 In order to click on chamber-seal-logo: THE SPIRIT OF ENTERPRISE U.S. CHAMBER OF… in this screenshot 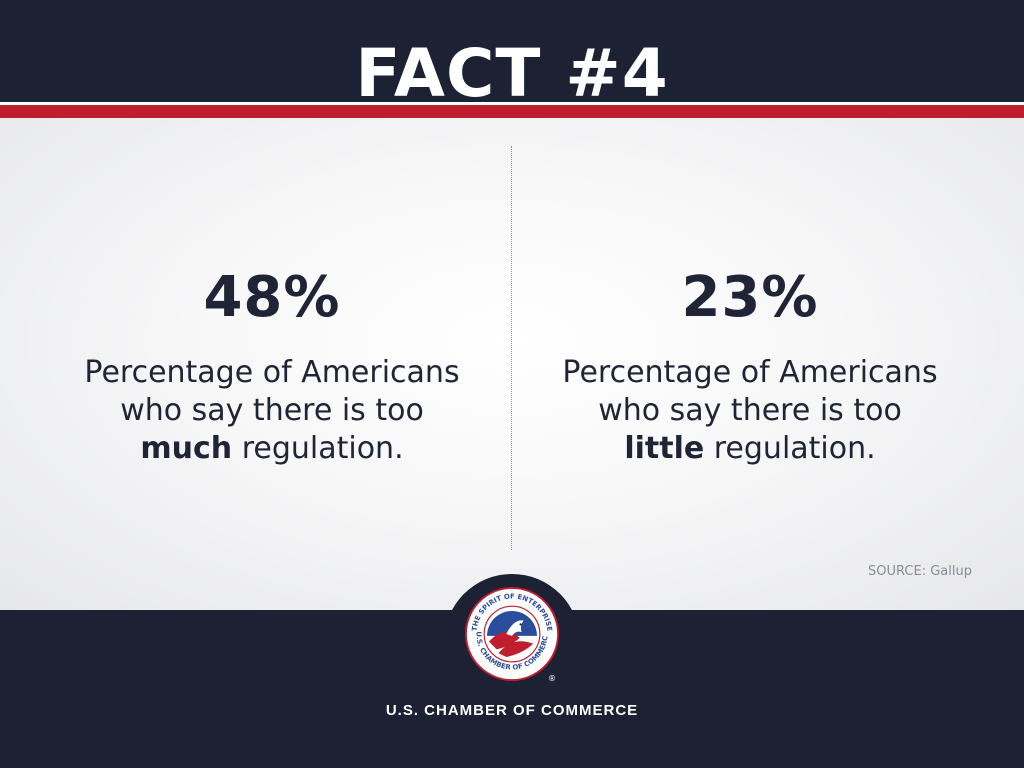, I will do `click(512, 634)`.